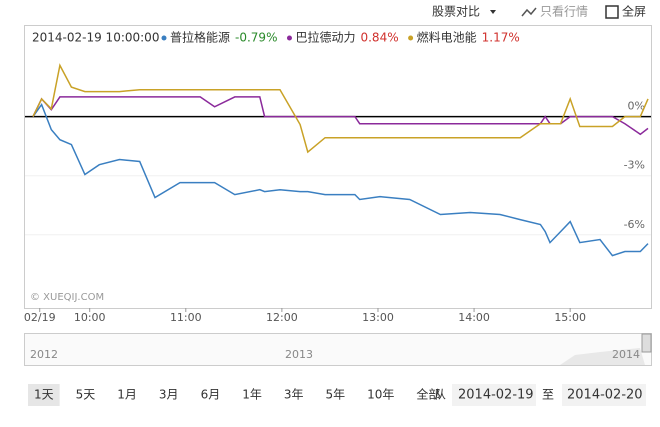 This screenshot has height=427, width=660. I want to click on dropdown-icon, so click(493, 12).